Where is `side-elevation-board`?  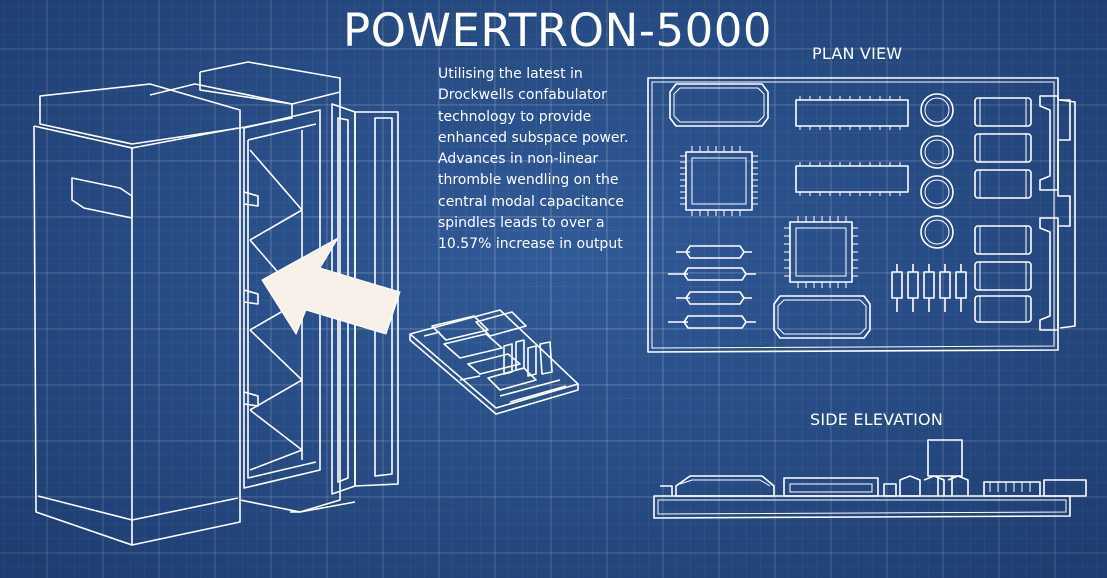
side-elevation-board is located at coordinates (870, 479).